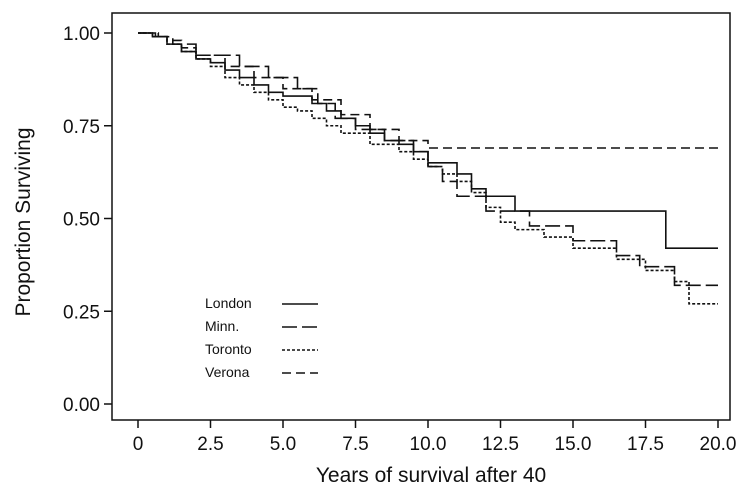  I want to click on y-tick-label: 0.50, so click(81, 220).